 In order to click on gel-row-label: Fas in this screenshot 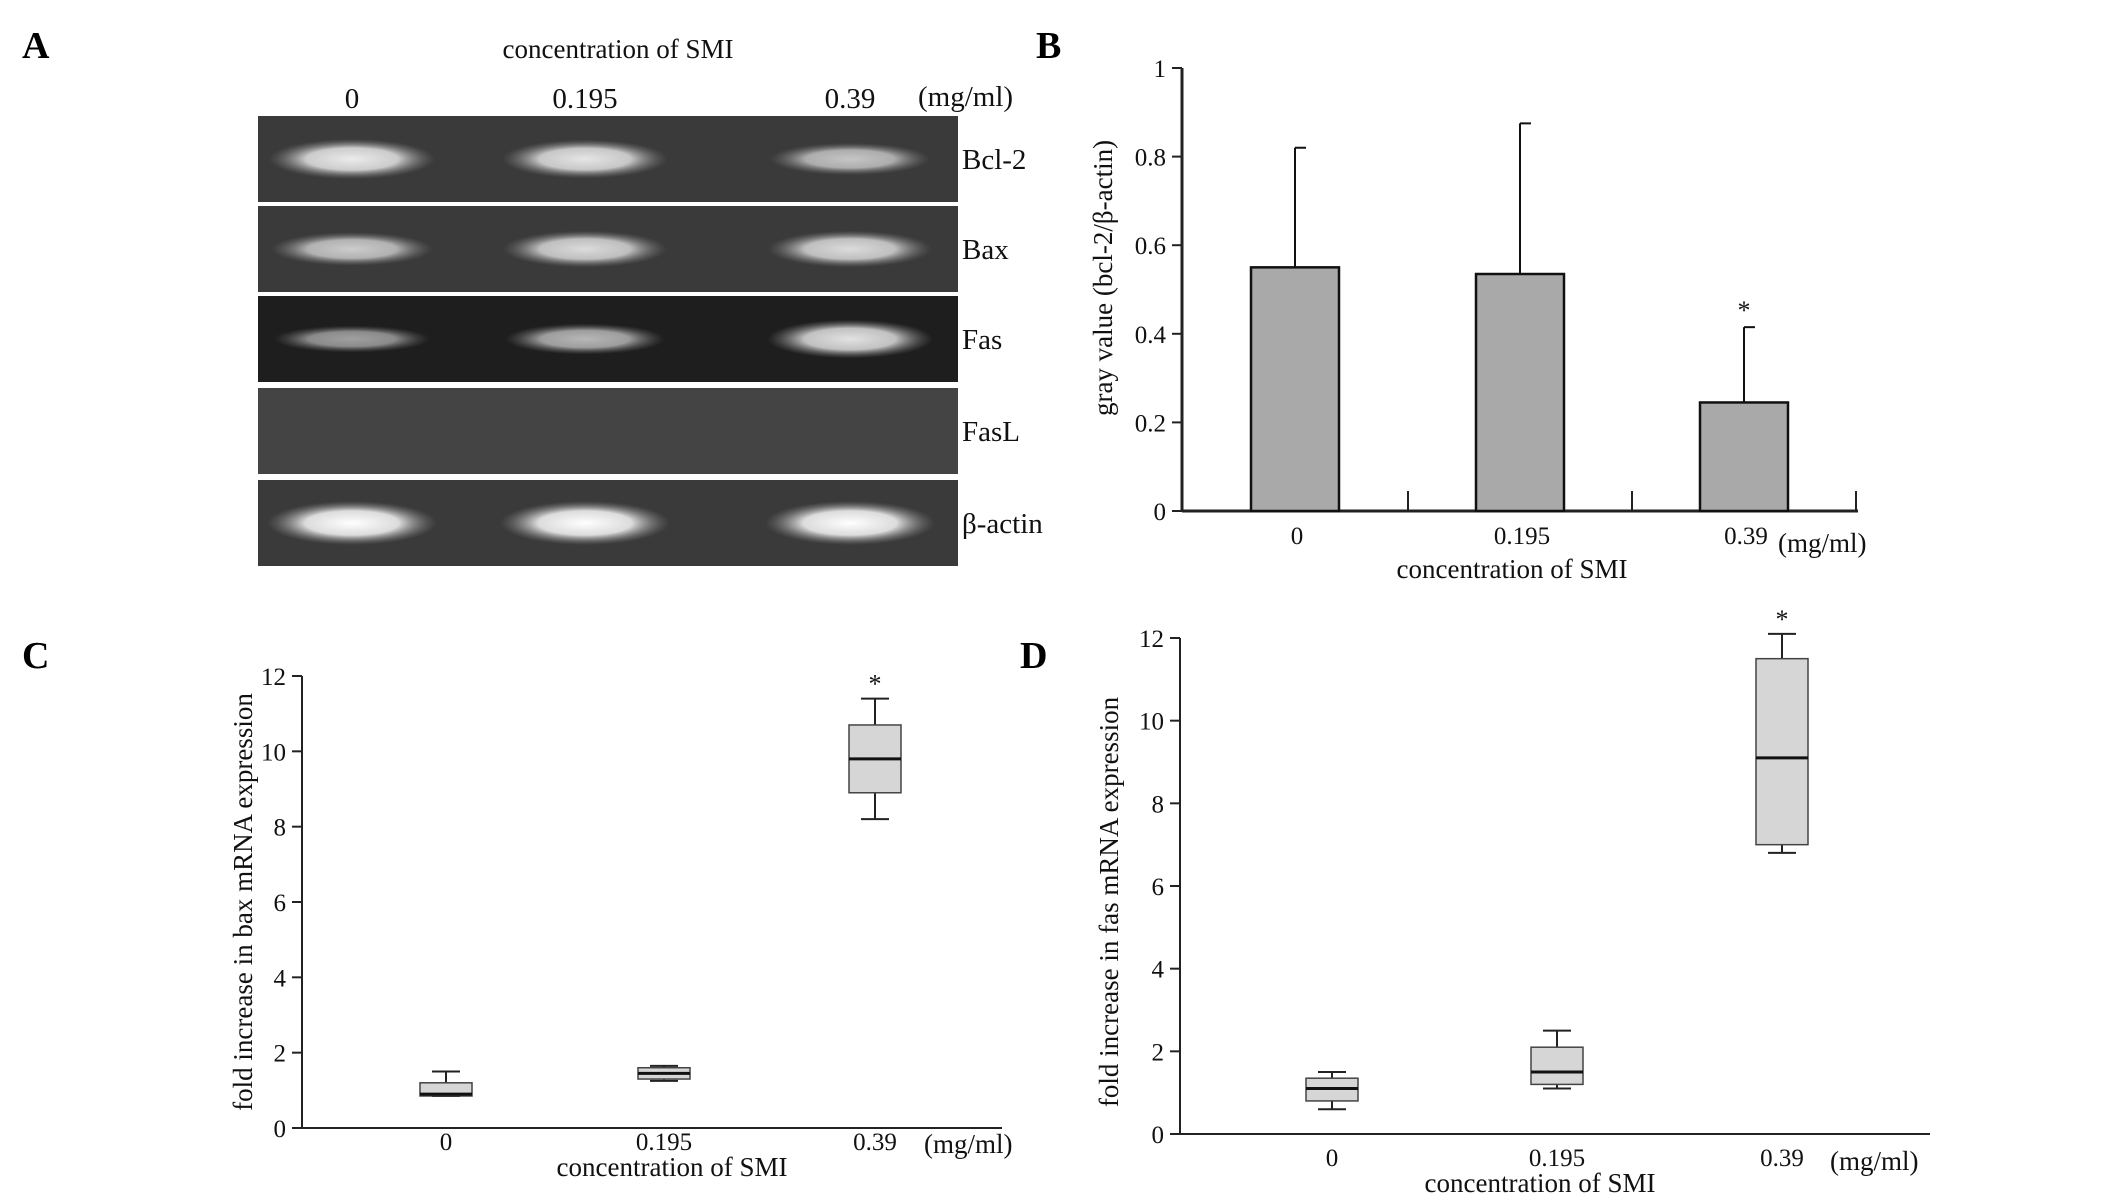, I will do `click(982, 340)`.